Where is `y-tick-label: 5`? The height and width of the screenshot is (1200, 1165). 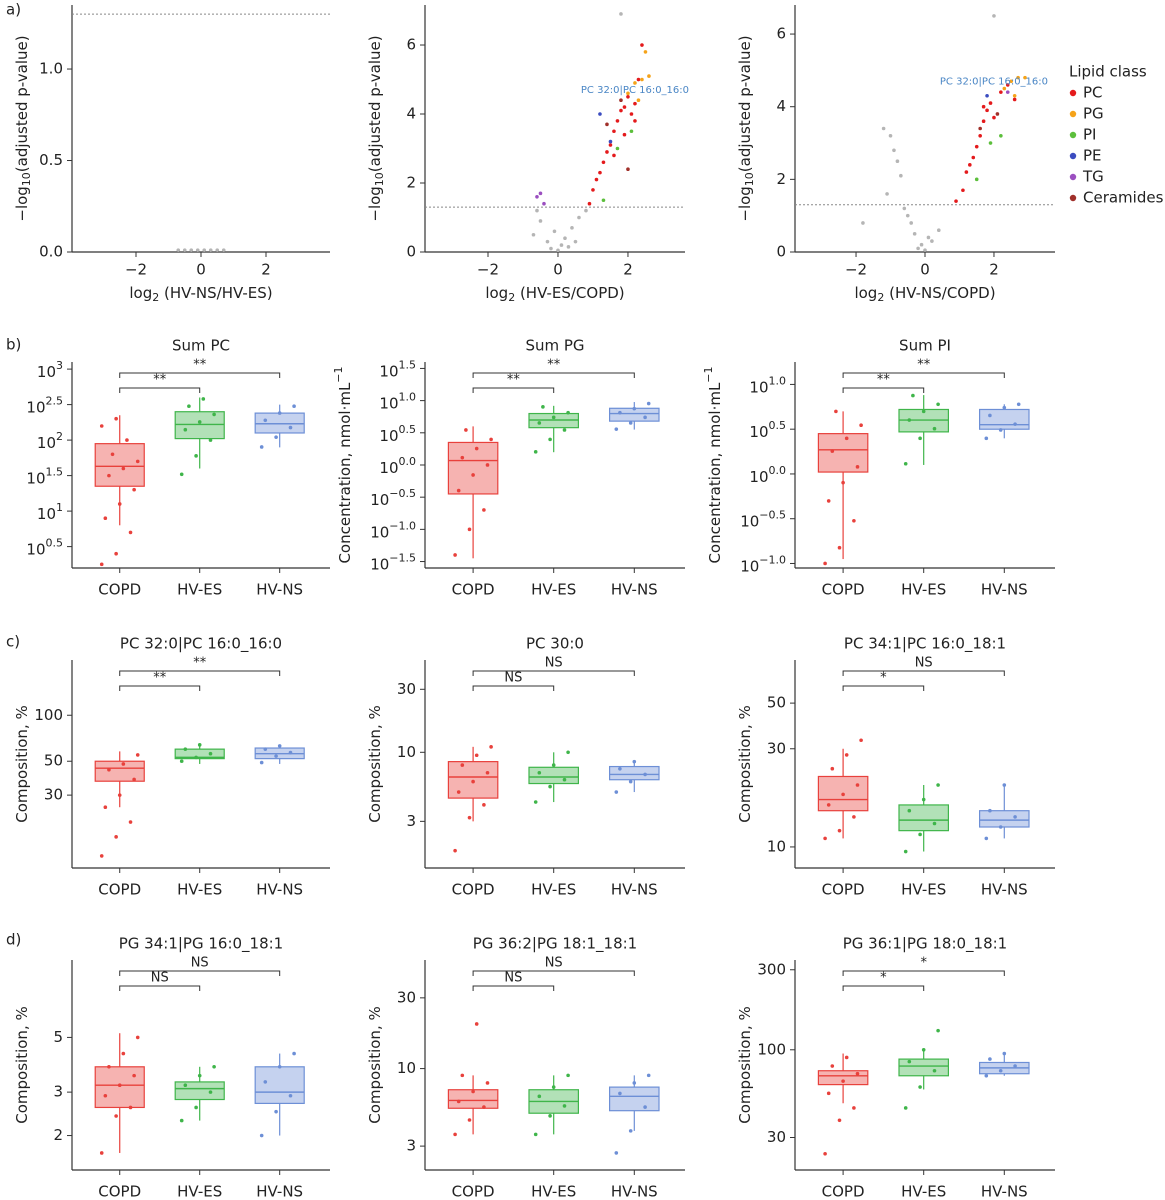
y-tick-label: 5 is located at coordinates (58, 1037).